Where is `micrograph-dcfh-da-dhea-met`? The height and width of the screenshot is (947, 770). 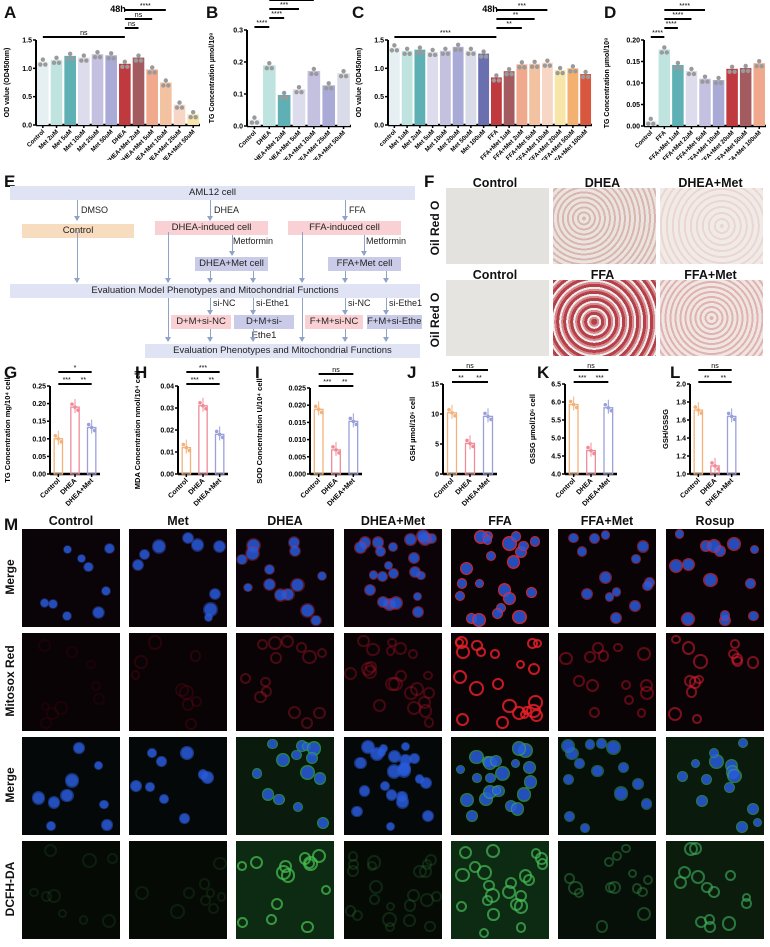
micrograph-dcfh-da-dhea-met is located at coordinates (393, 890).